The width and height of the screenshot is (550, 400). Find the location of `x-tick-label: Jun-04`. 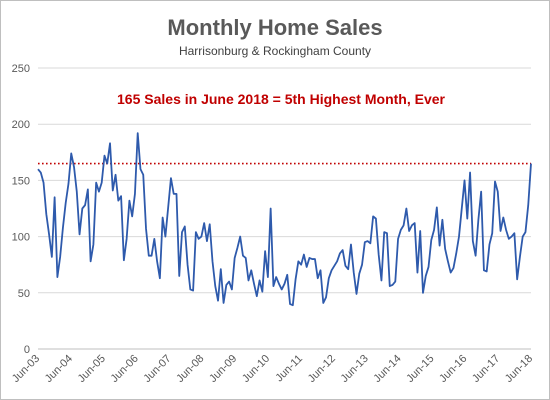

x-tick-label: Jun-04 is located at coordinates (59, 369).